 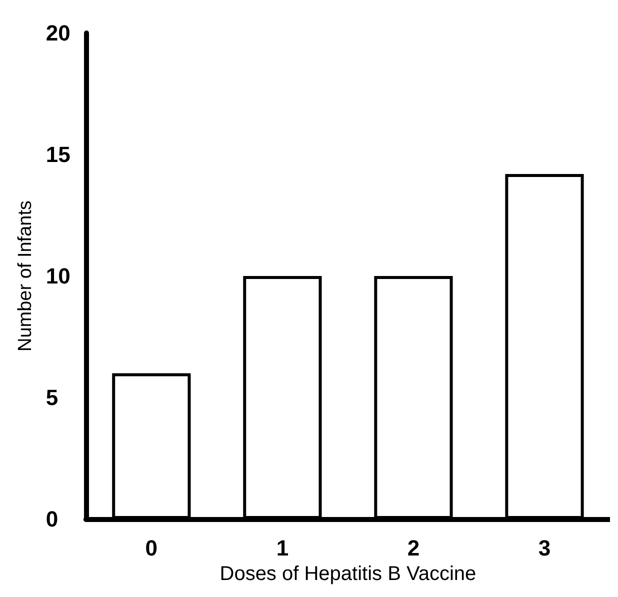 I want to click on y-tick-label: 20, so click(x=58, y=33).